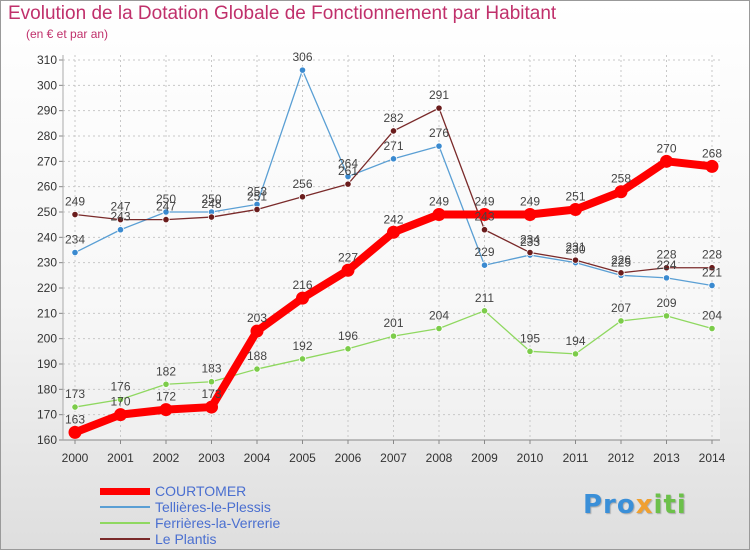 The height and width of the screenshot is (550, 750). I want to click on data-label-le-plantis: 243, so click(484, 217).